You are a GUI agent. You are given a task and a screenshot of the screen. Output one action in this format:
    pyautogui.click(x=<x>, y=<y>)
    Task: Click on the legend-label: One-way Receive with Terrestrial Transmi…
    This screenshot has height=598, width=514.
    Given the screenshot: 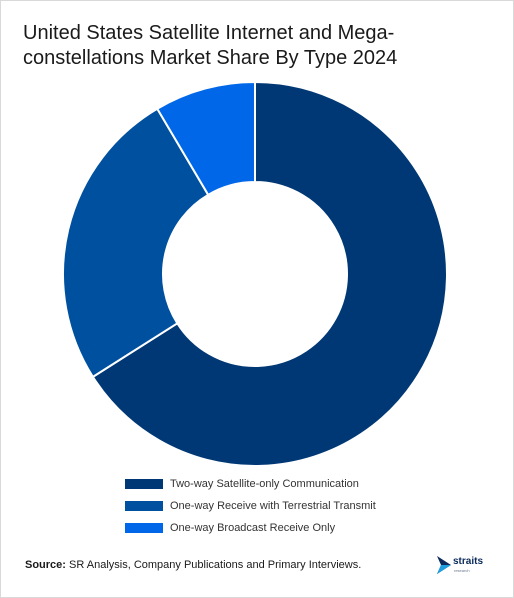 What is the action you would take?
    pyautogui.click(x=273, y=506)
    